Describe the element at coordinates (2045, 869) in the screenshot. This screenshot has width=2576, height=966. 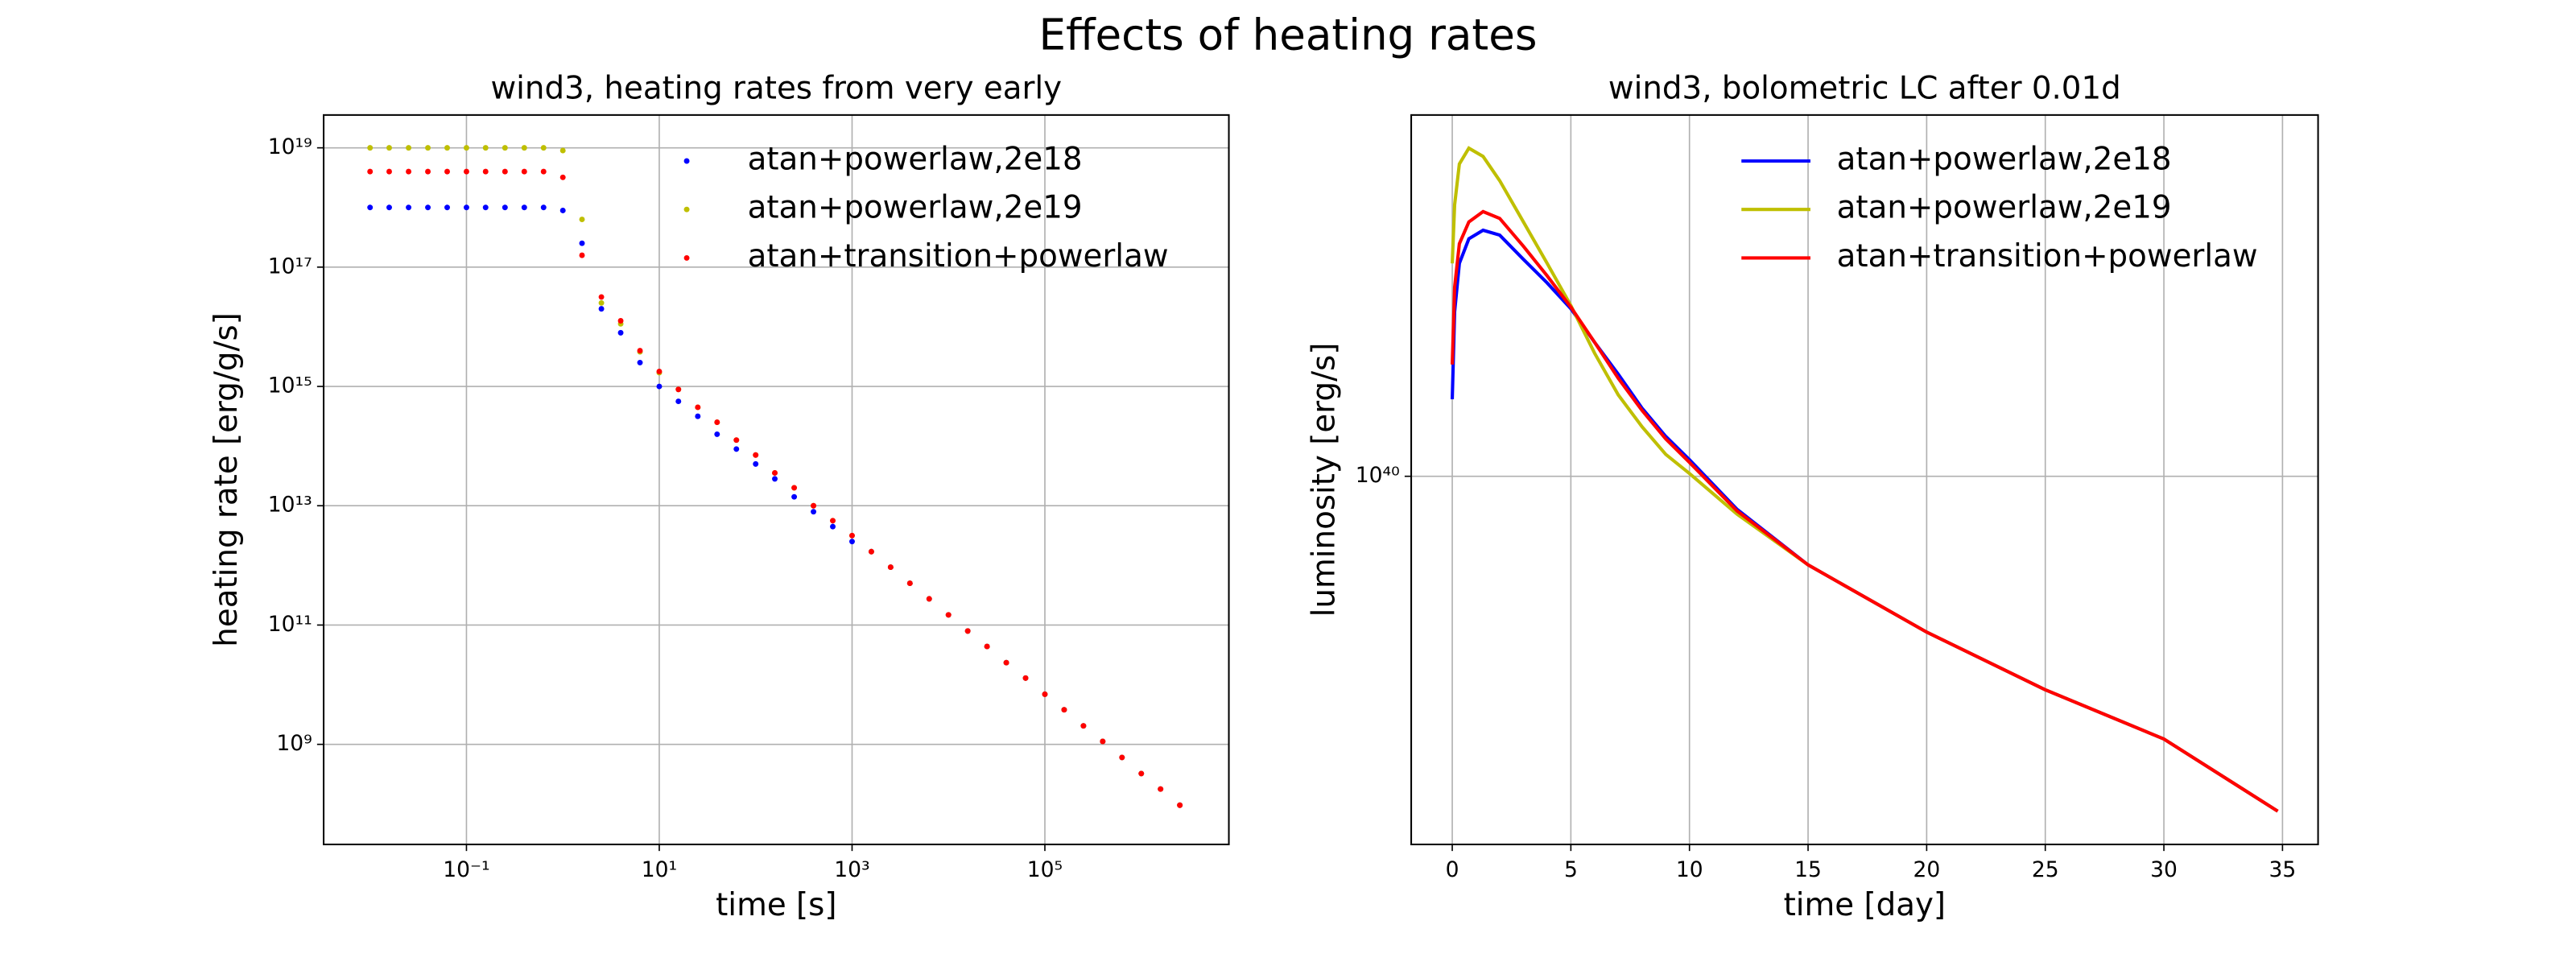
I see `x-tick-label: 25` at that location.